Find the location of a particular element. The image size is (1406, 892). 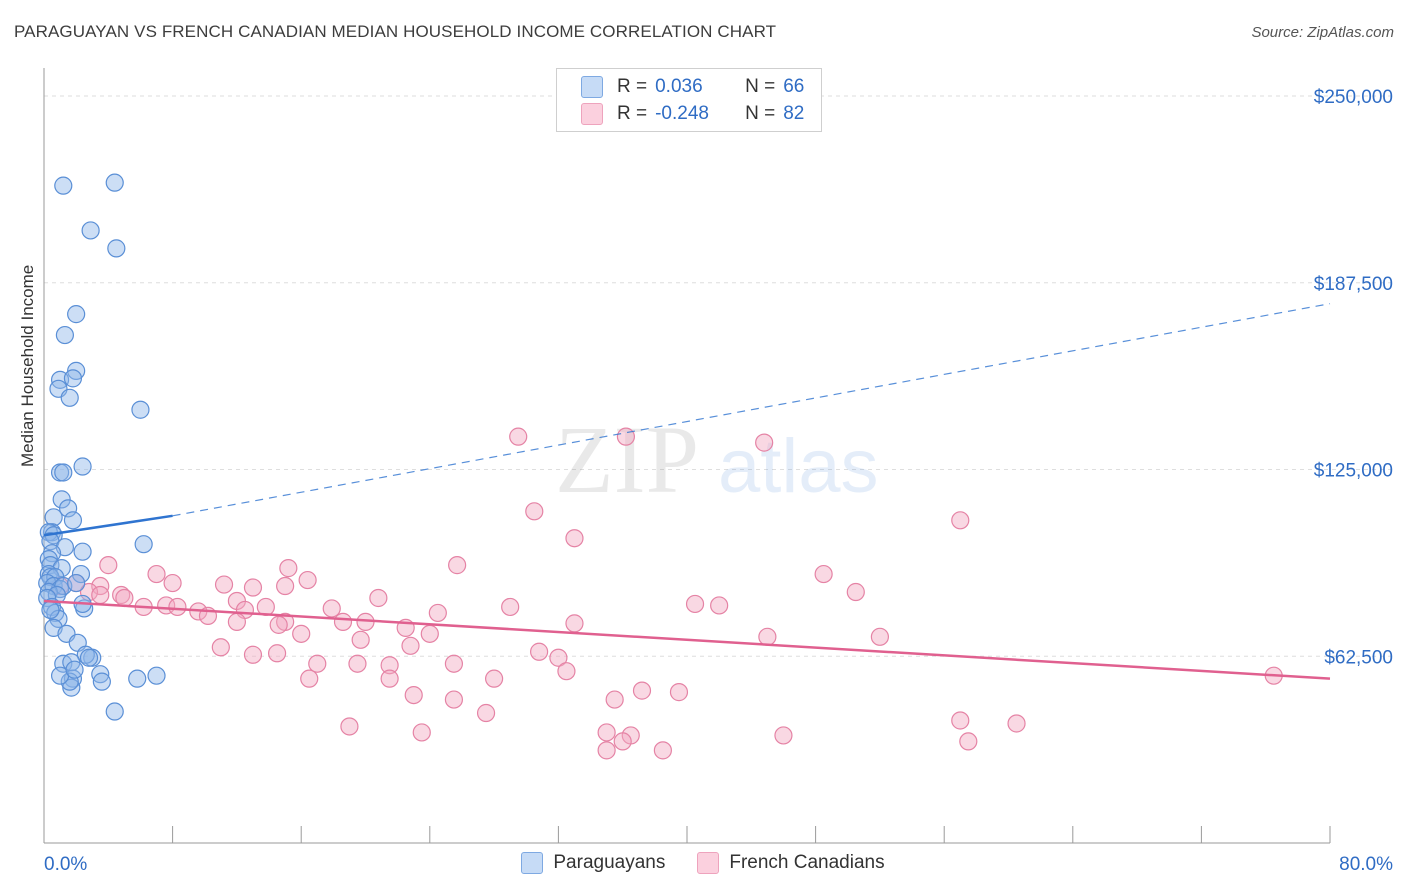

correlation-legend: R = 0.036 N = 66 R = -0.248 N = 82 is located at coordinates (689, 100).